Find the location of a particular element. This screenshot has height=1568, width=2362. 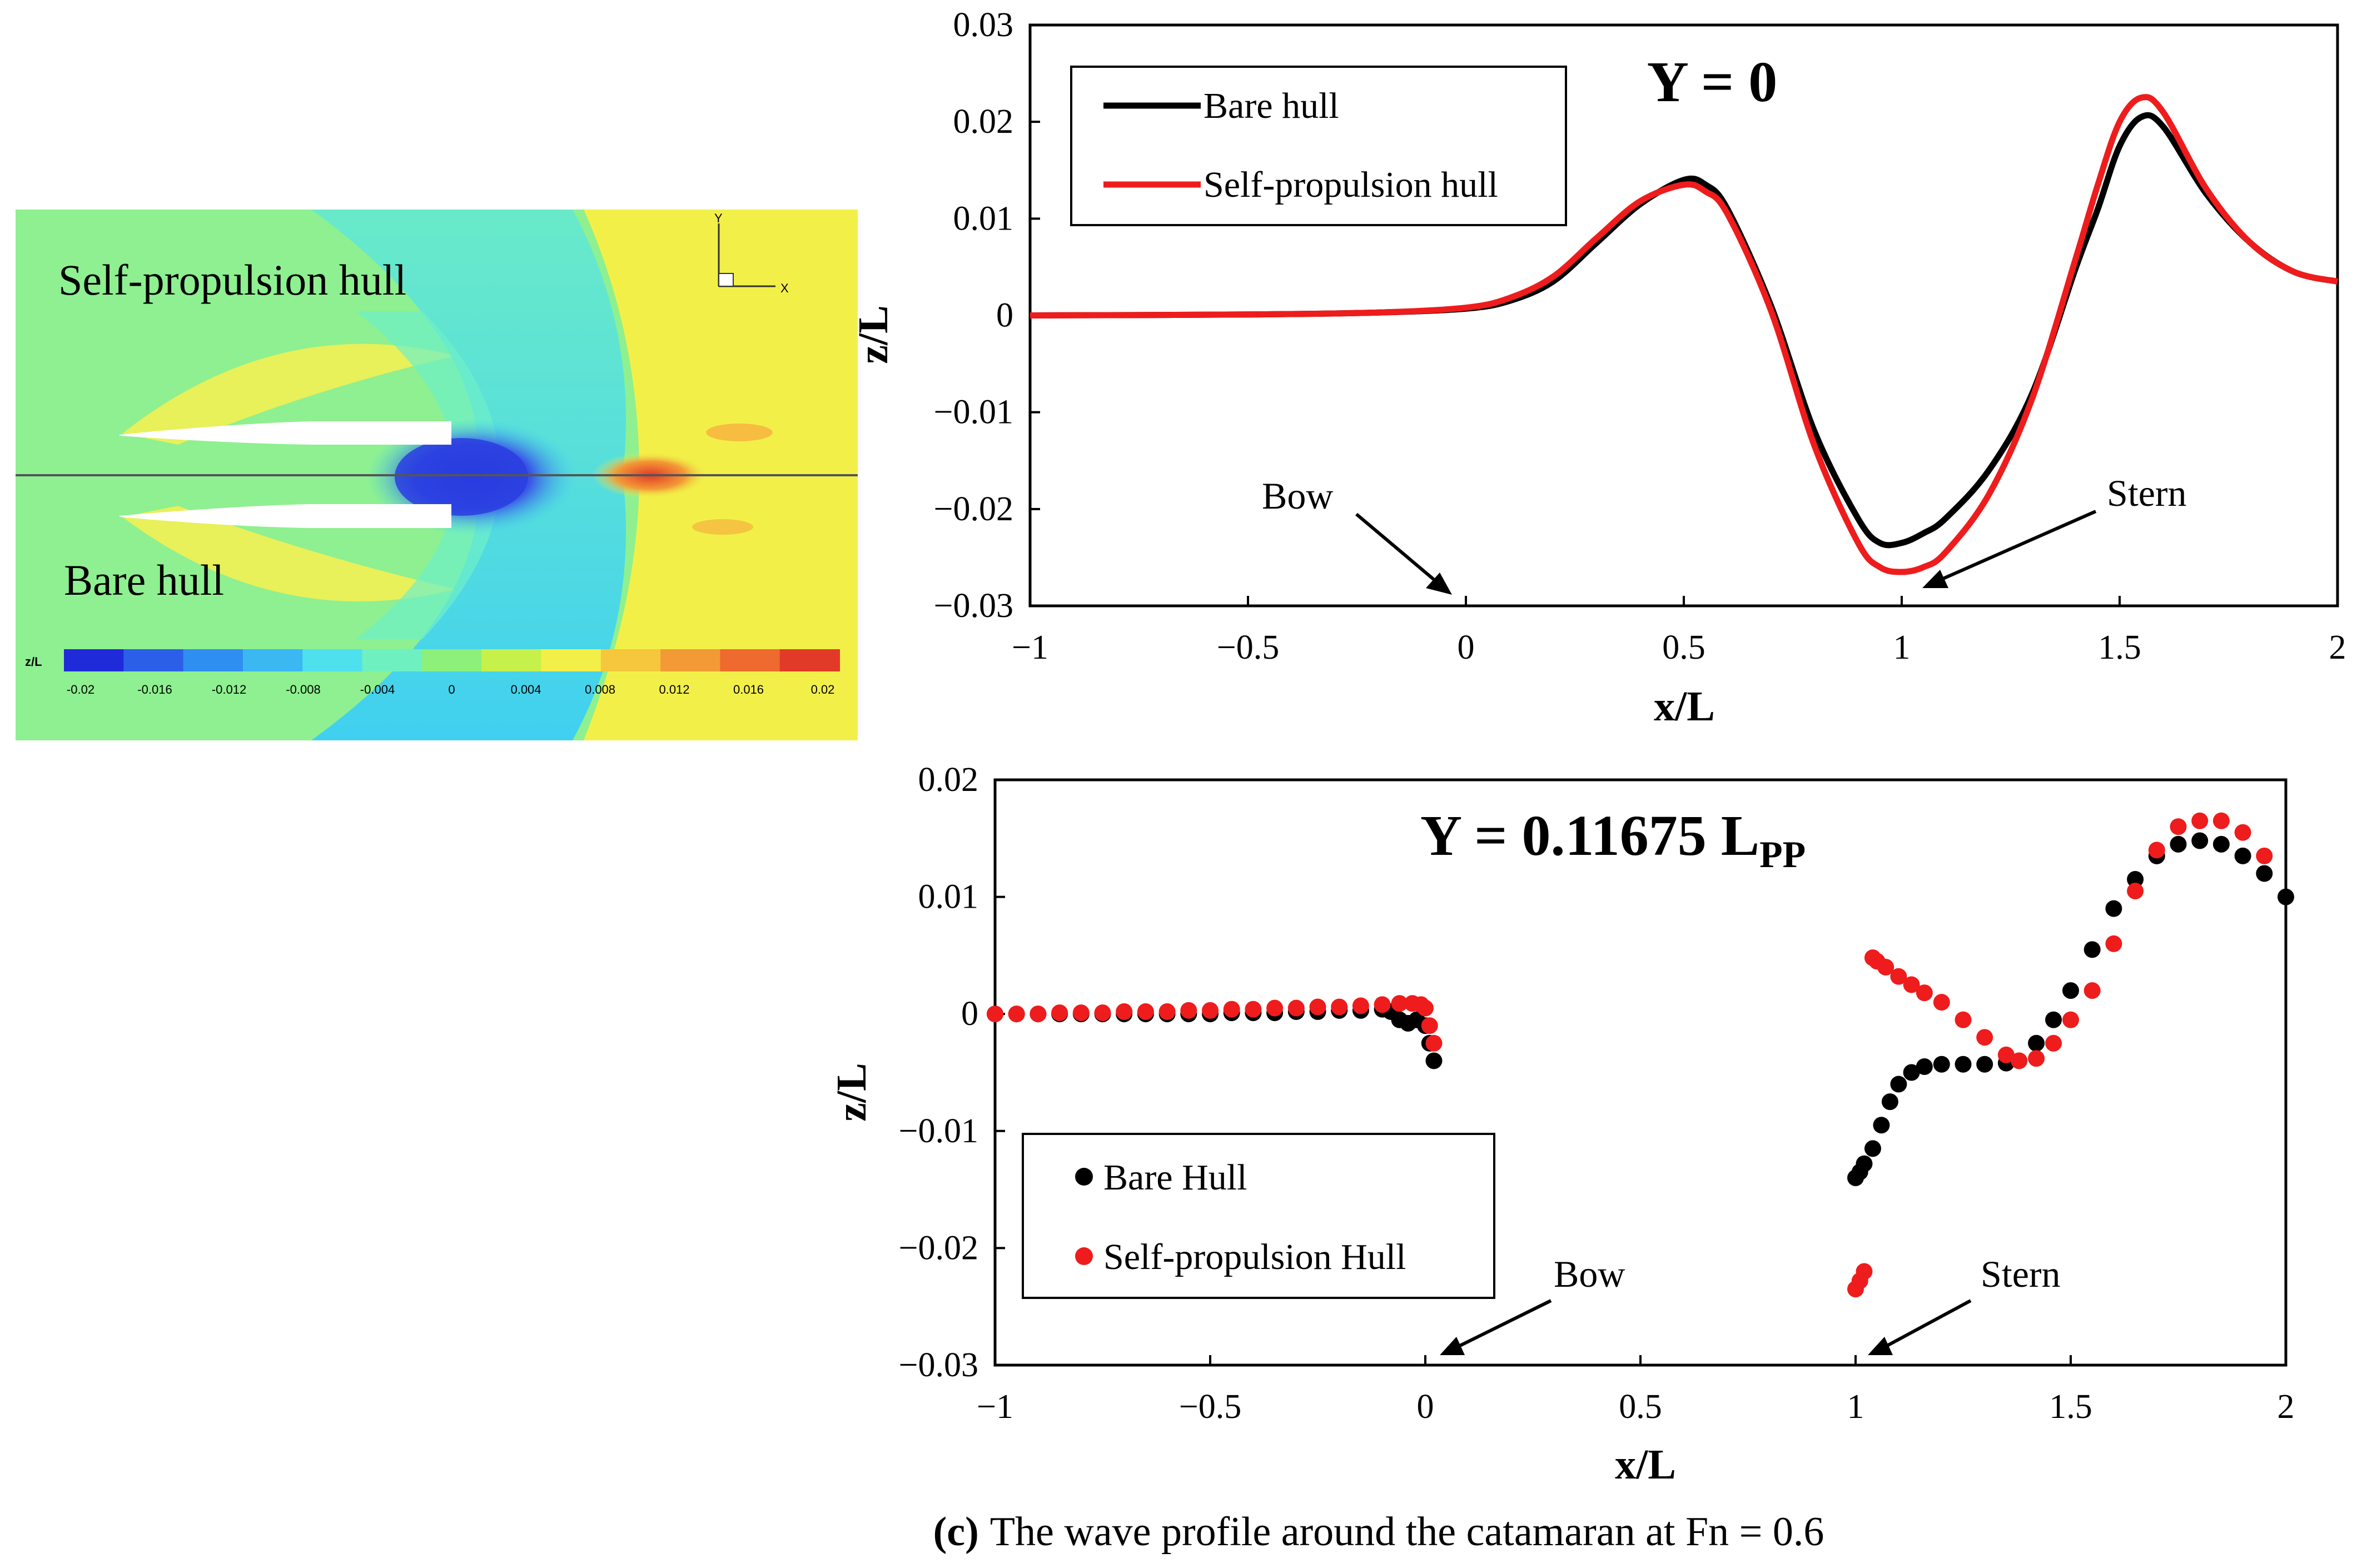

chart1-bow-label: Bow is located at coordinates (1297, 496).